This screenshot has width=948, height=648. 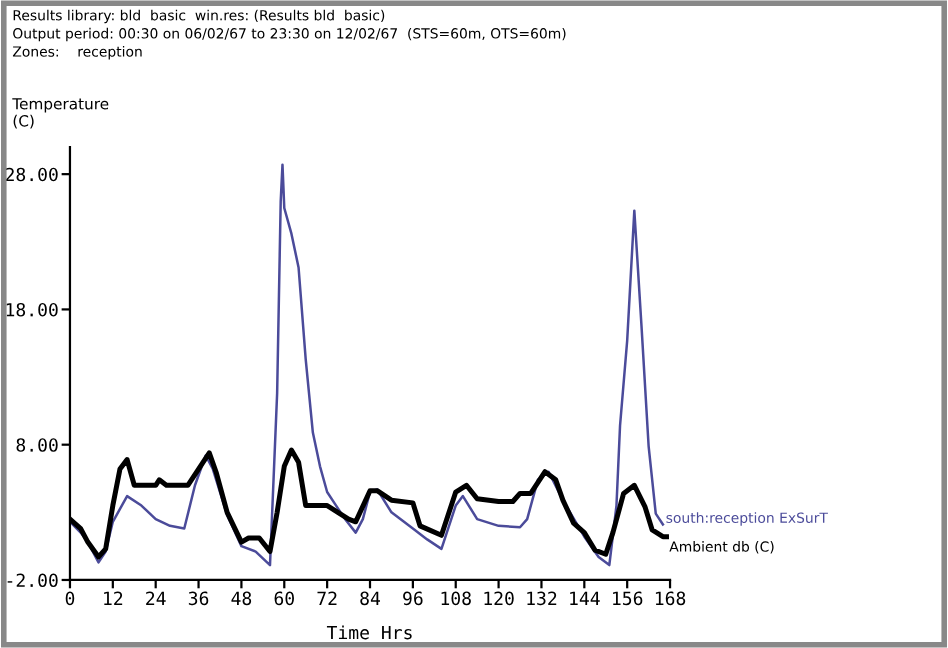 I want to click on x-tick-label: 60, so click(x=284, y=598).